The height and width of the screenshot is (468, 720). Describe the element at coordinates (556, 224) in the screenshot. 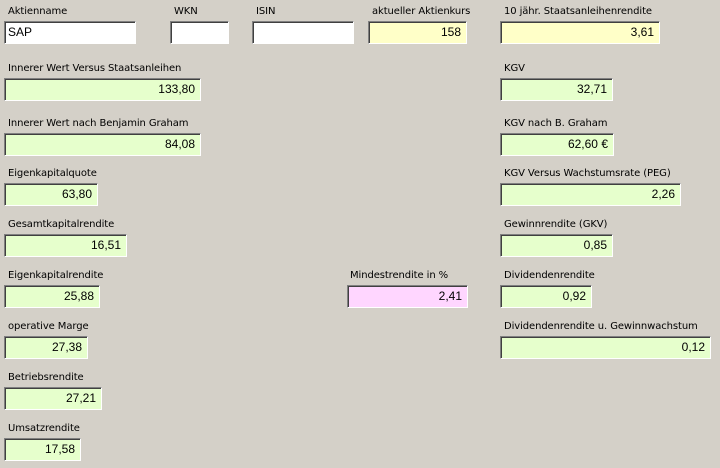

I see `earnings-yield-label: Gewinnrendite (GKV)` at that location.